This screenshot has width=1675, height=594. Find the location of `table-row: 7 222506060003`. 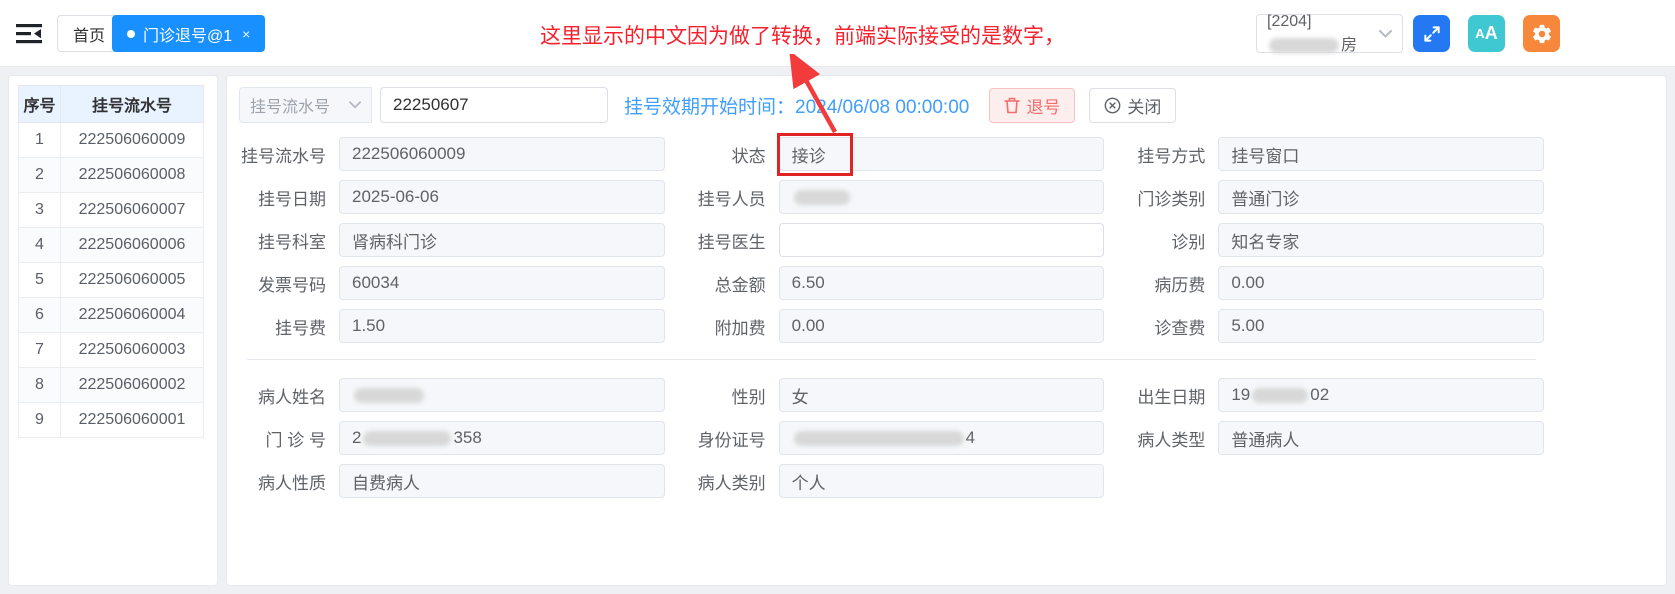

table-row: 7 222506060003 is located at coordinates (111, 350).